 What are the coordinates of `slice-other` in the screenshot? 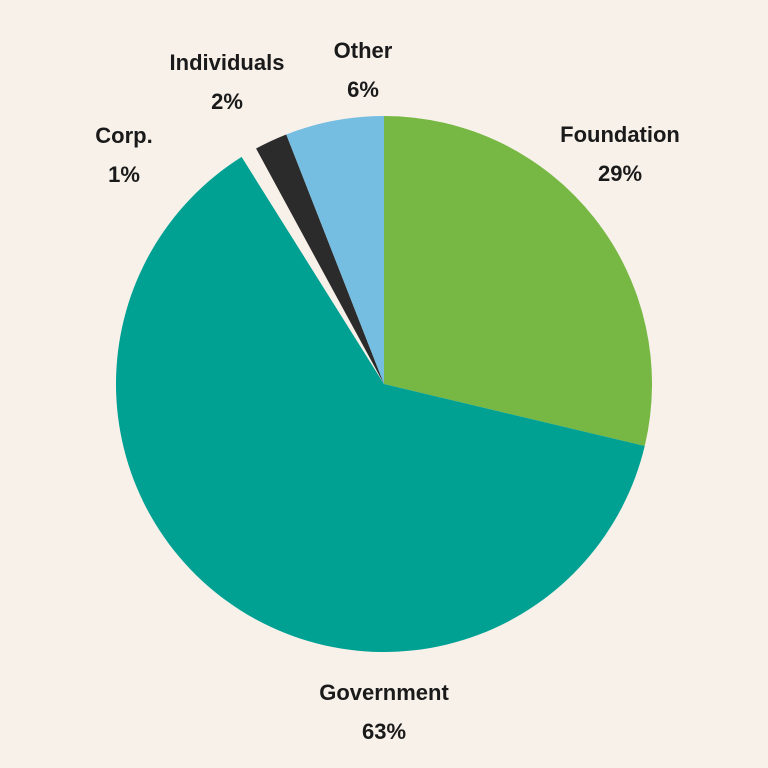 It's located at (335, 250).